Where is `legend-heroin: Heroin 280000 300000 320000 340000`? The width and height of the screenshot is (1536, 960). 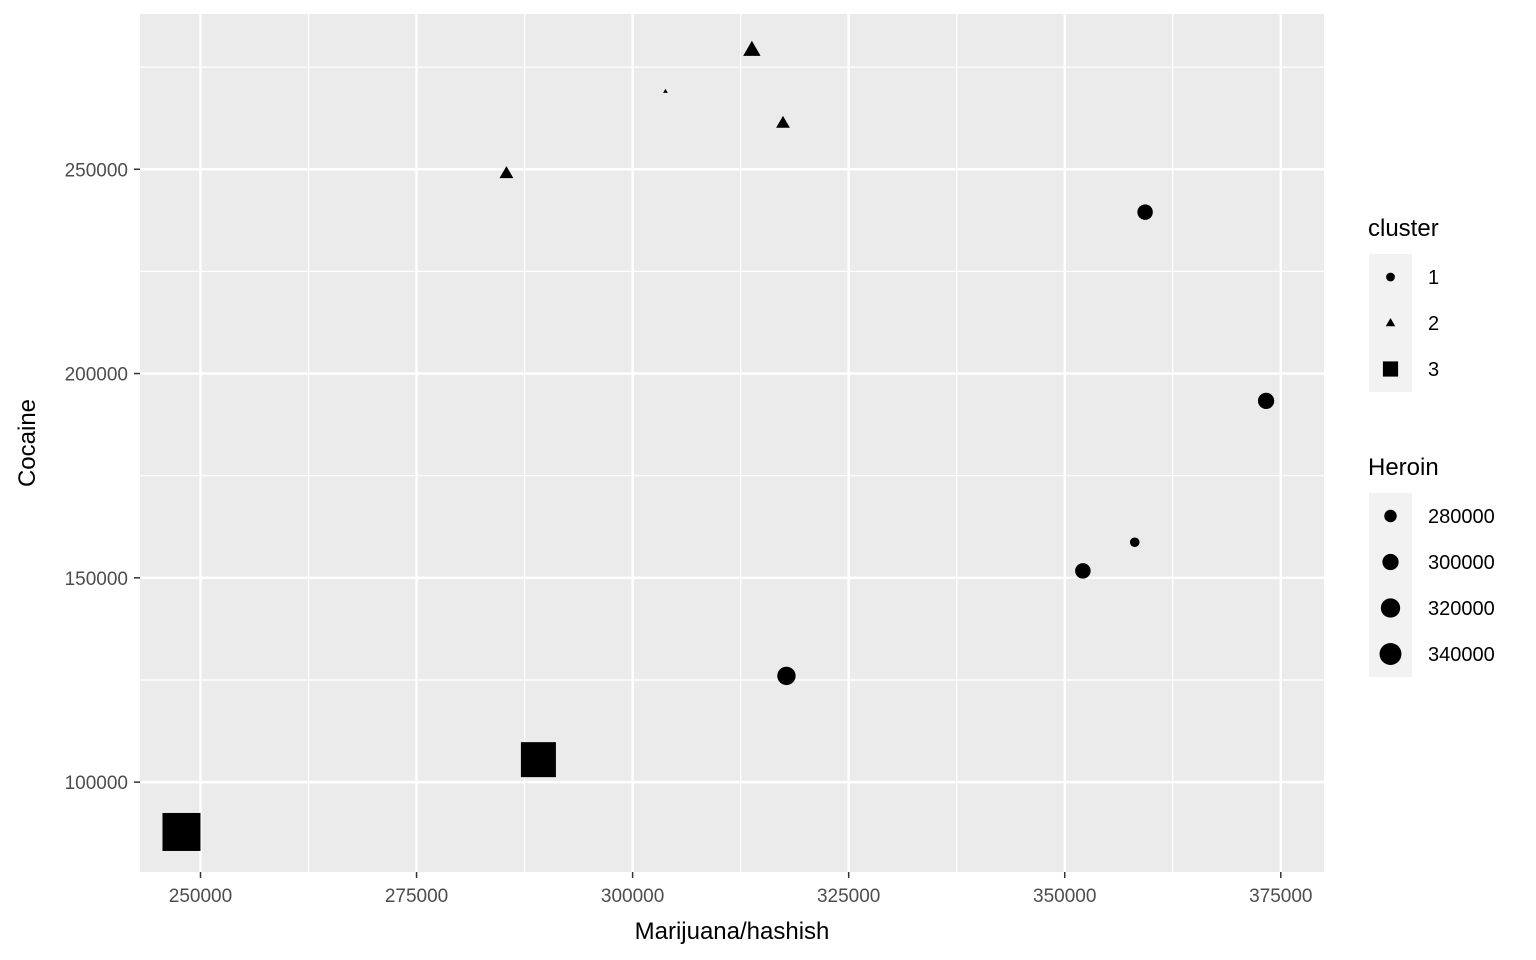
legend-heroin: Heroin 280000 300000 320000 340000 is located at coordinates (1431, 565).